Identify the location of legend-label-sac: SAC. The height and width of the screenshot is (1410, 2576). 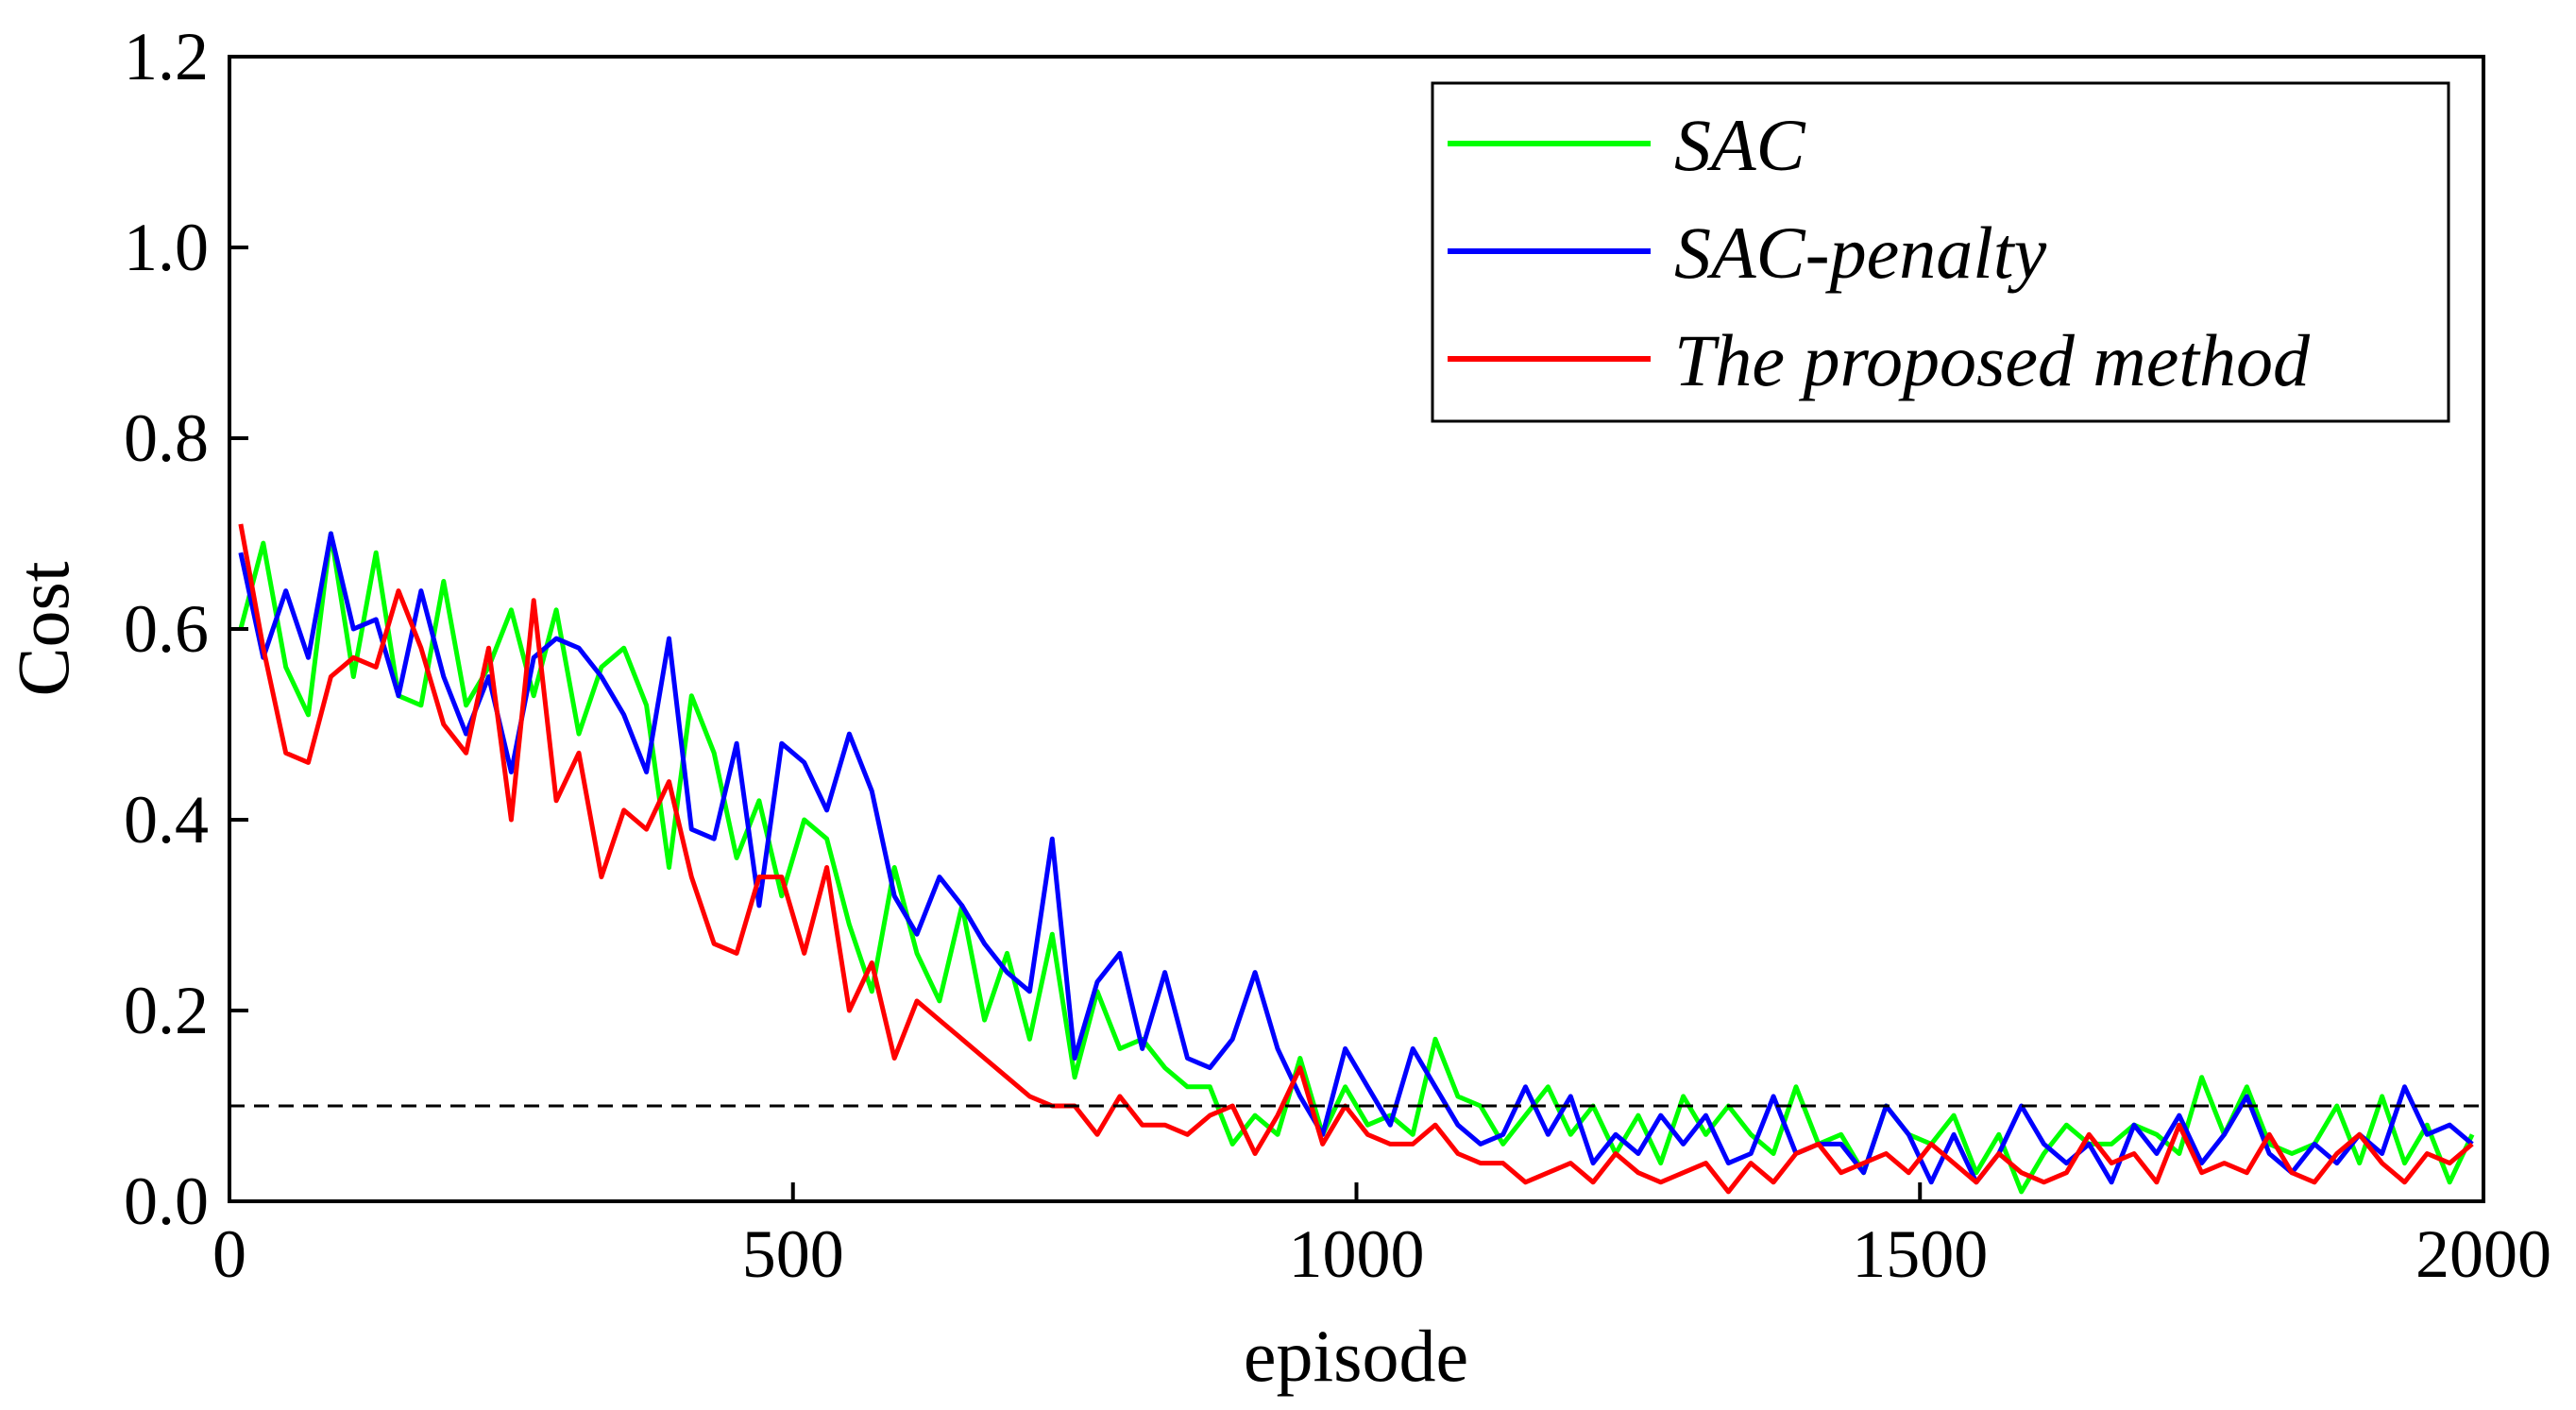
(1740, 145).